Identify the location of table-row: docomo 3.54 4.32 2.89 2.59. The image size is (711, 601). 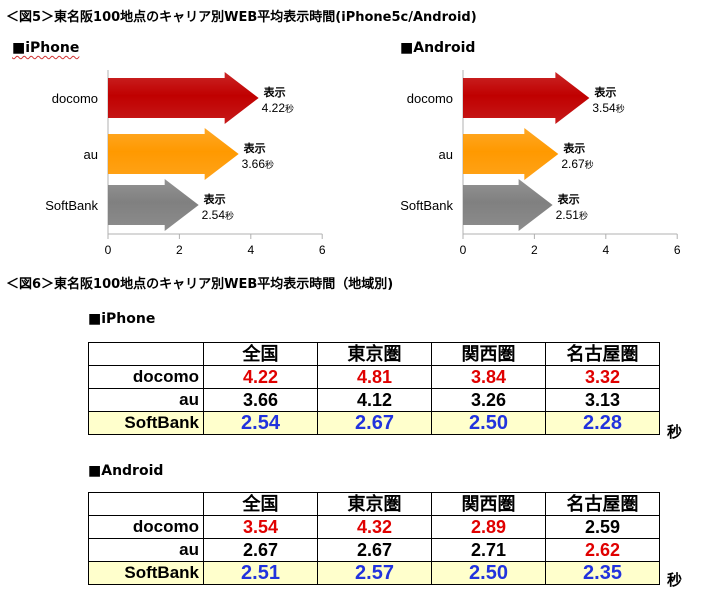
(374, 527).